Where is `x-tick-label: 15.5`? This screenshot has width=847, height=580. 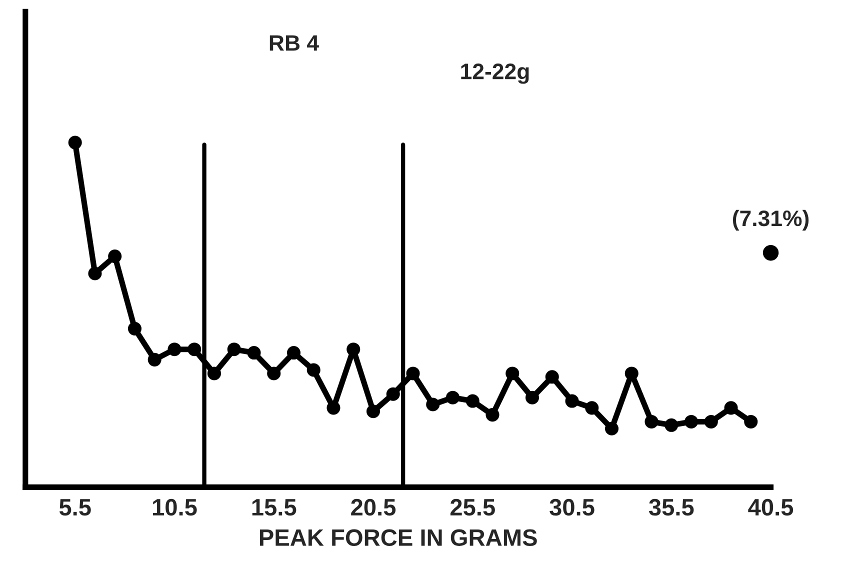 x-tick-label: 15.5 is located at coordinates (274, 507).